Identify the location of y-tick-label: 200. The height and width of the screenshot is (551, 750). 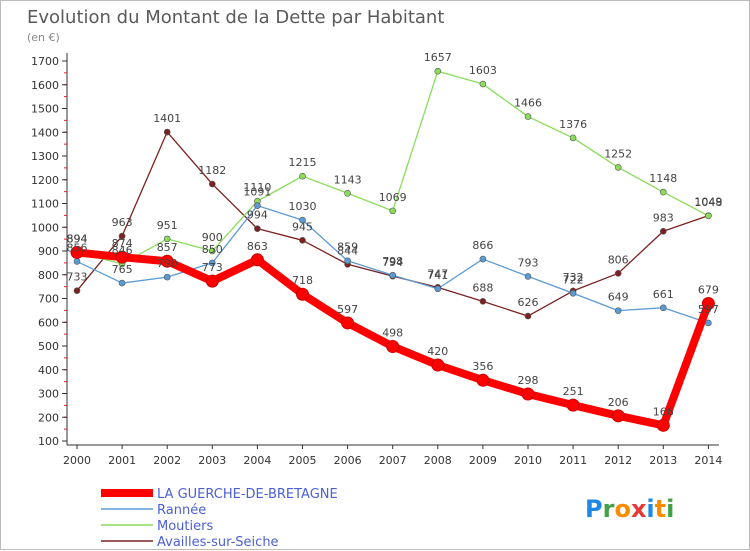
(48, 417).